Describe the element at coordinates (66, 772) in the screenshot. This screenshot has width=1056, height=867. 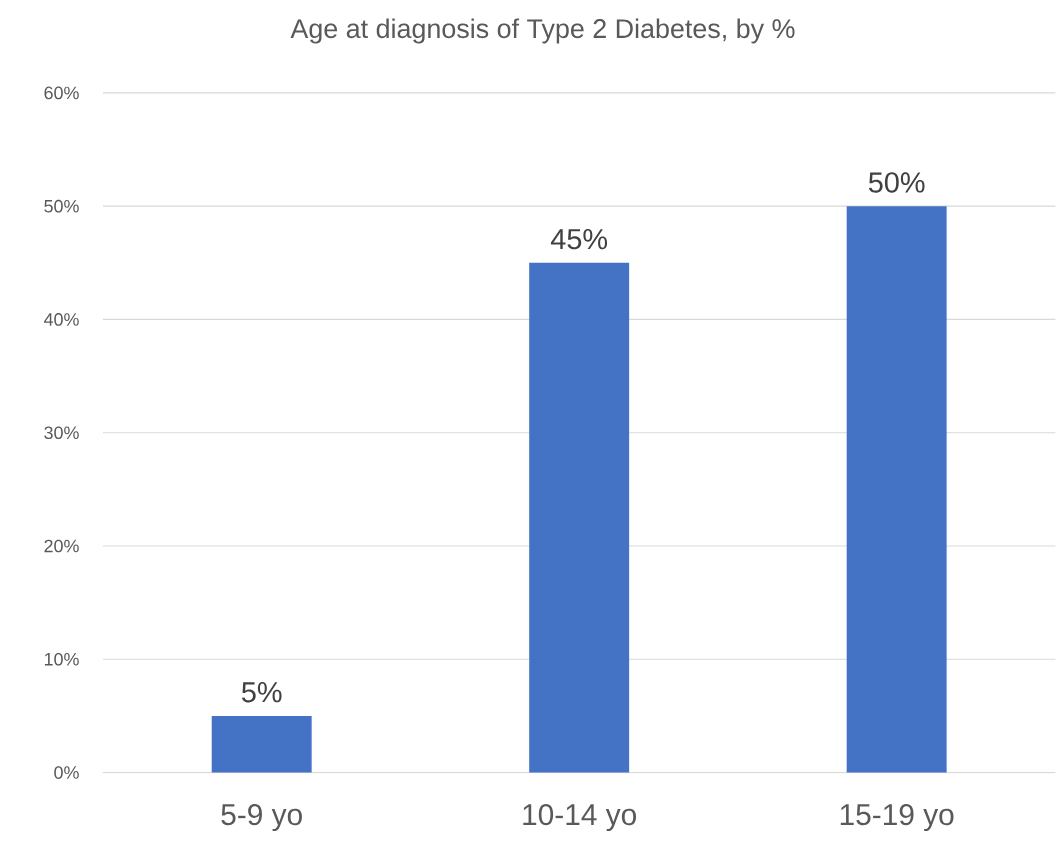
I see `y-tick-label: 0%` at that location.